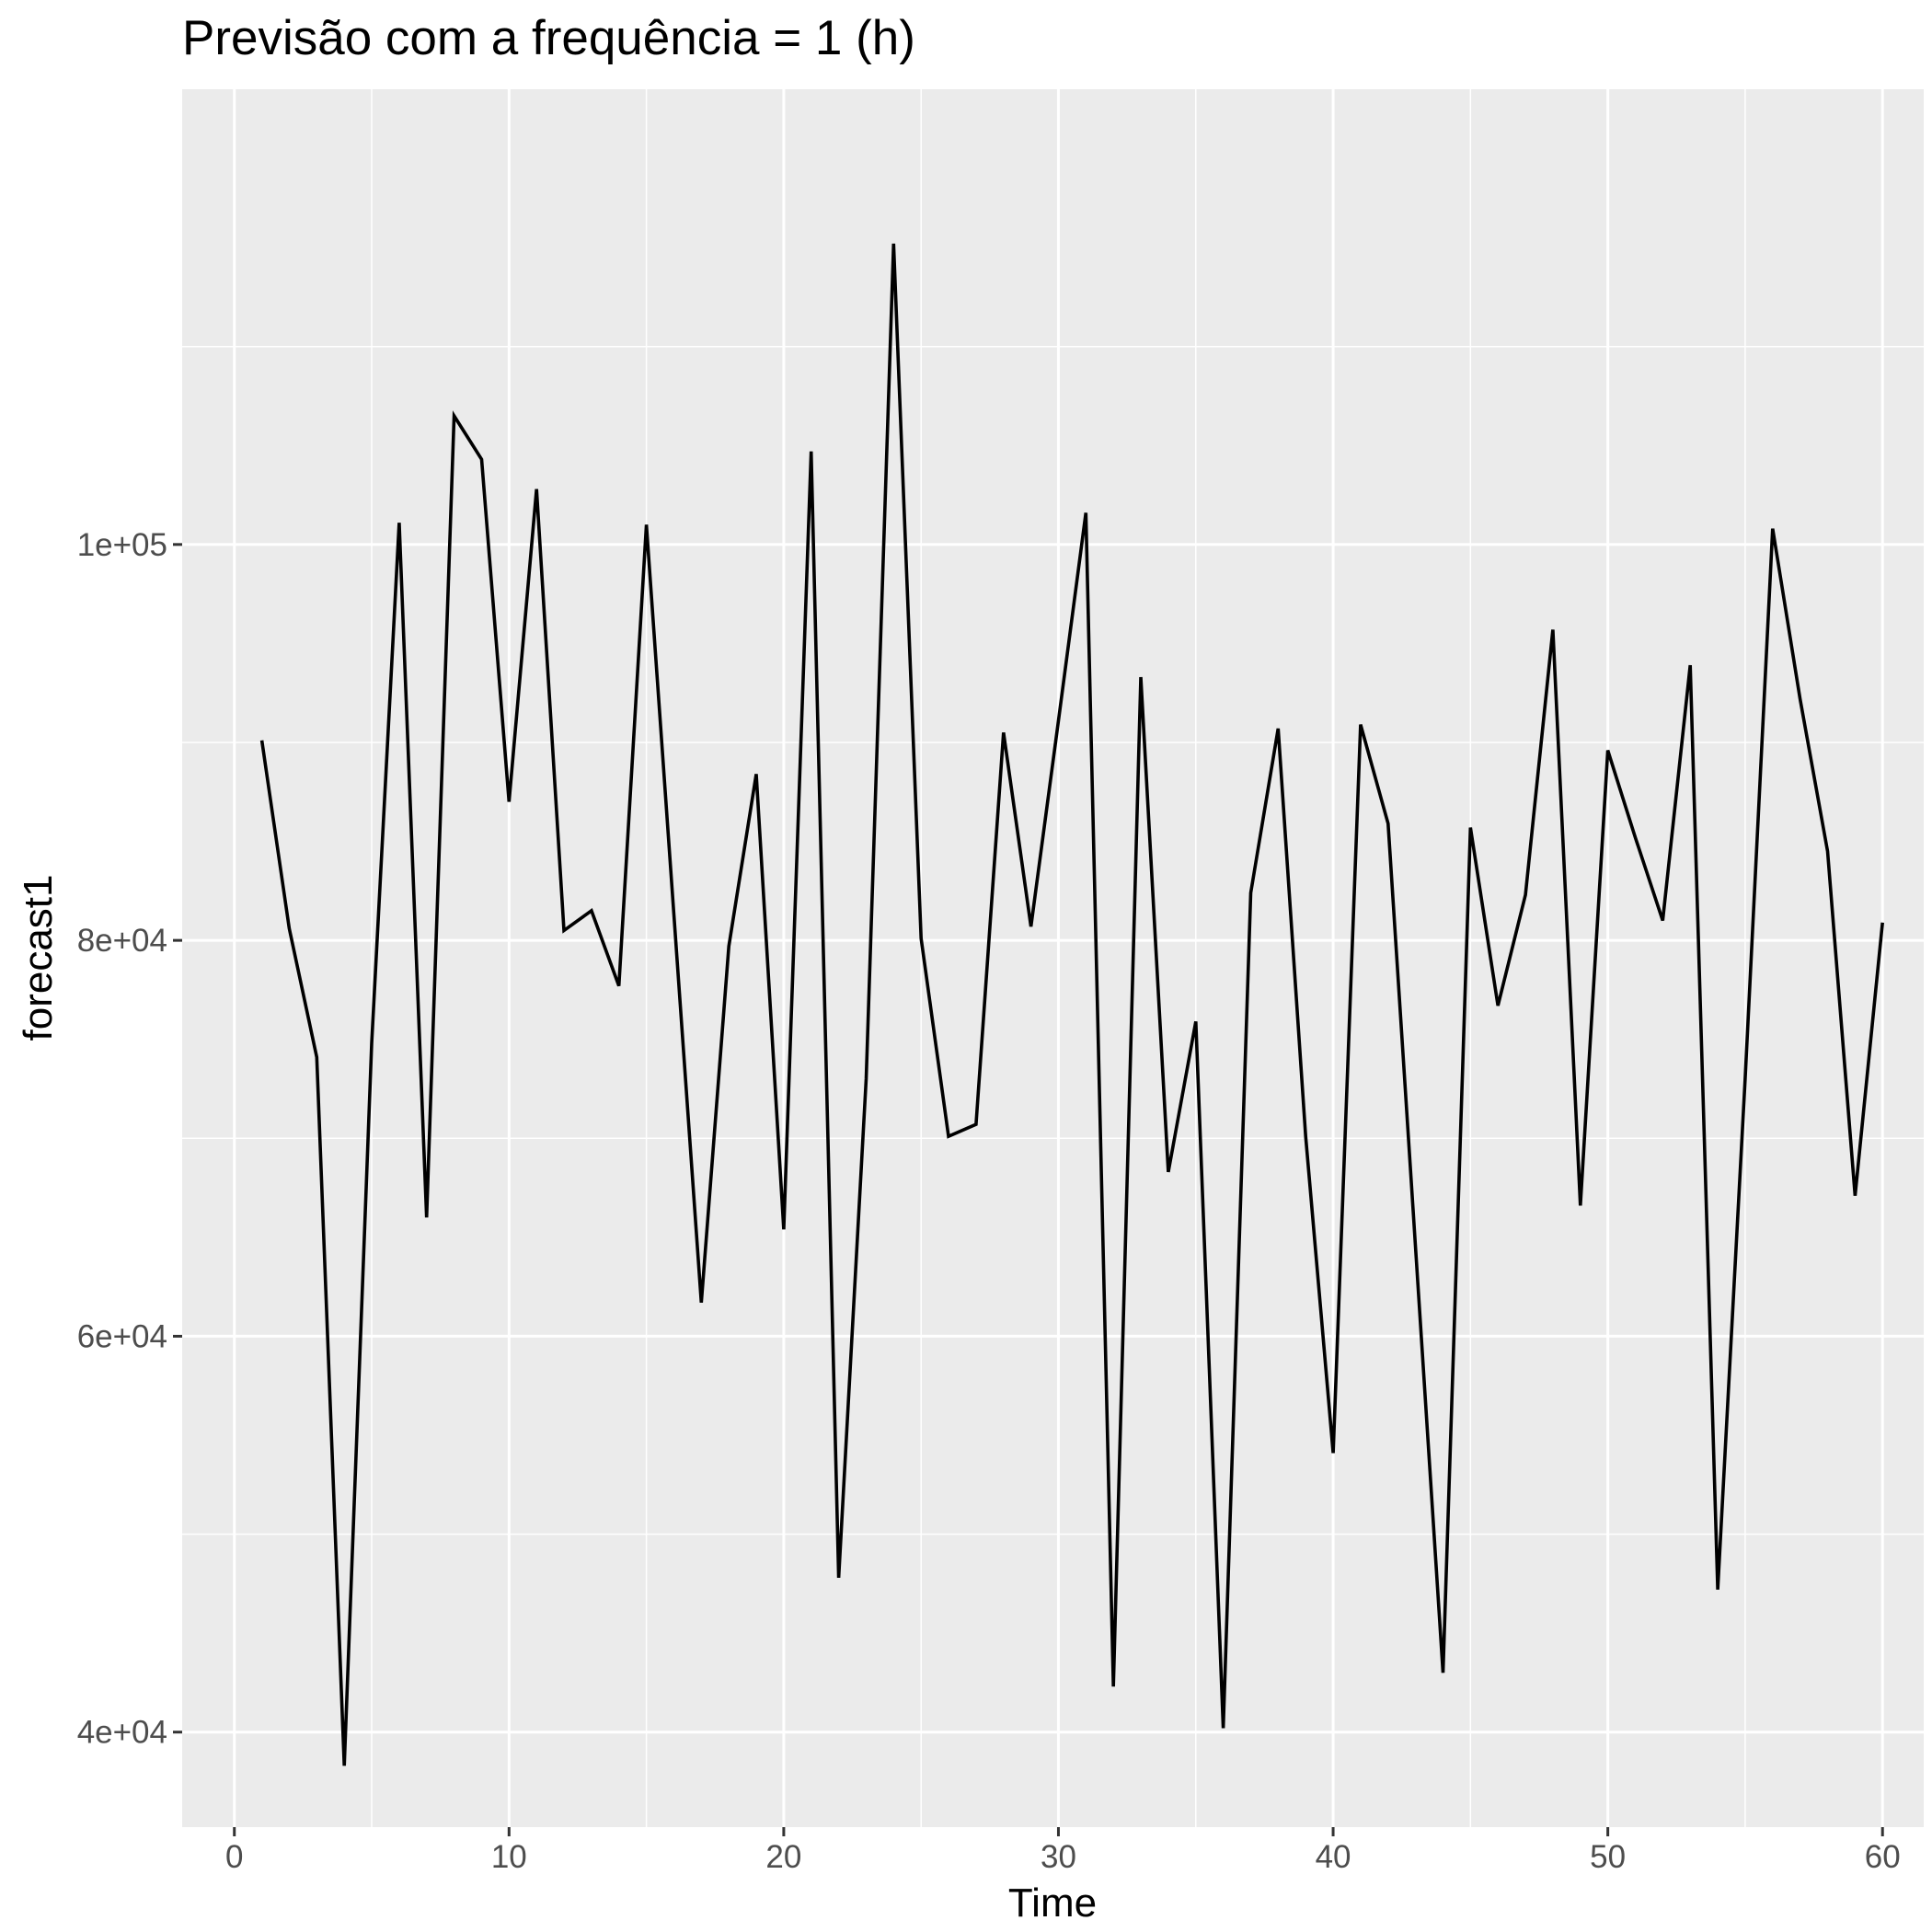  What do you see at coordinates (122, 941) in the screenshot?
I see `y-tick-label-2: 8e+04` at bounding box center [122, 941].